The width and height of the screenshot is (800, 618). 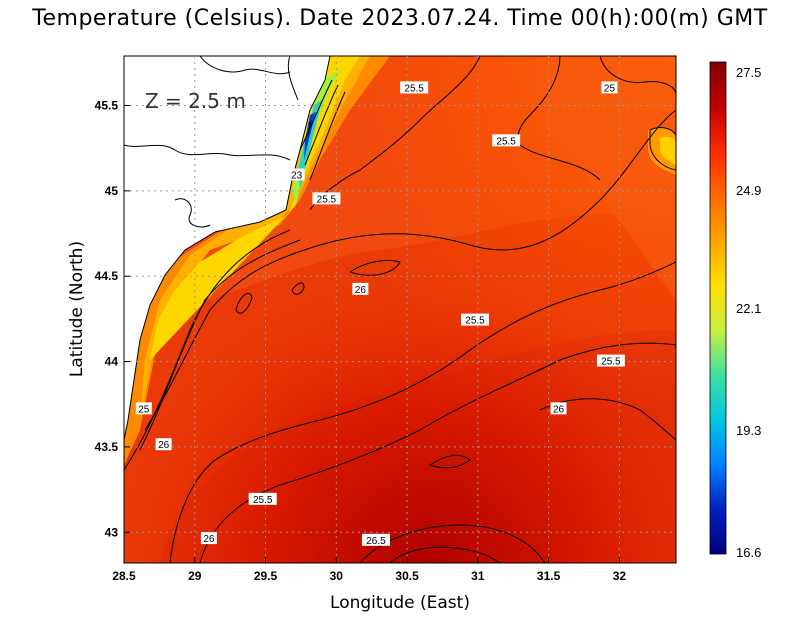 What do you see at coordinates (369, 576) in the screenshot?
I see `x-tick-labels: 28.5 29 29.5 30 30.5 31 31.5 32` at bounding box center [369, 576].